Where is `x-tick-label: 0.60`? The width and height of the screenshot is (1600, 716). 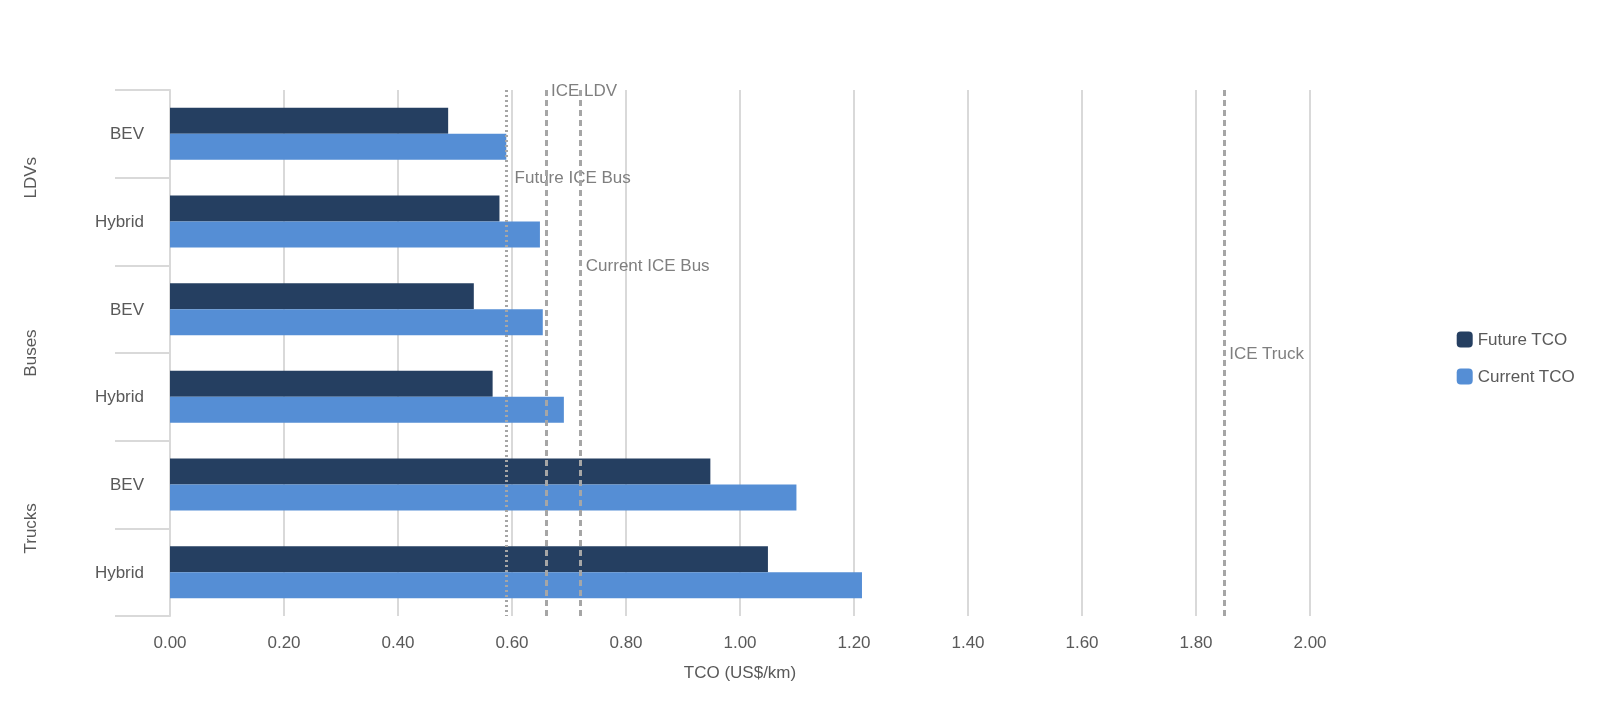 x-tick-label: 0.60 is located at coordinates (512, 642).